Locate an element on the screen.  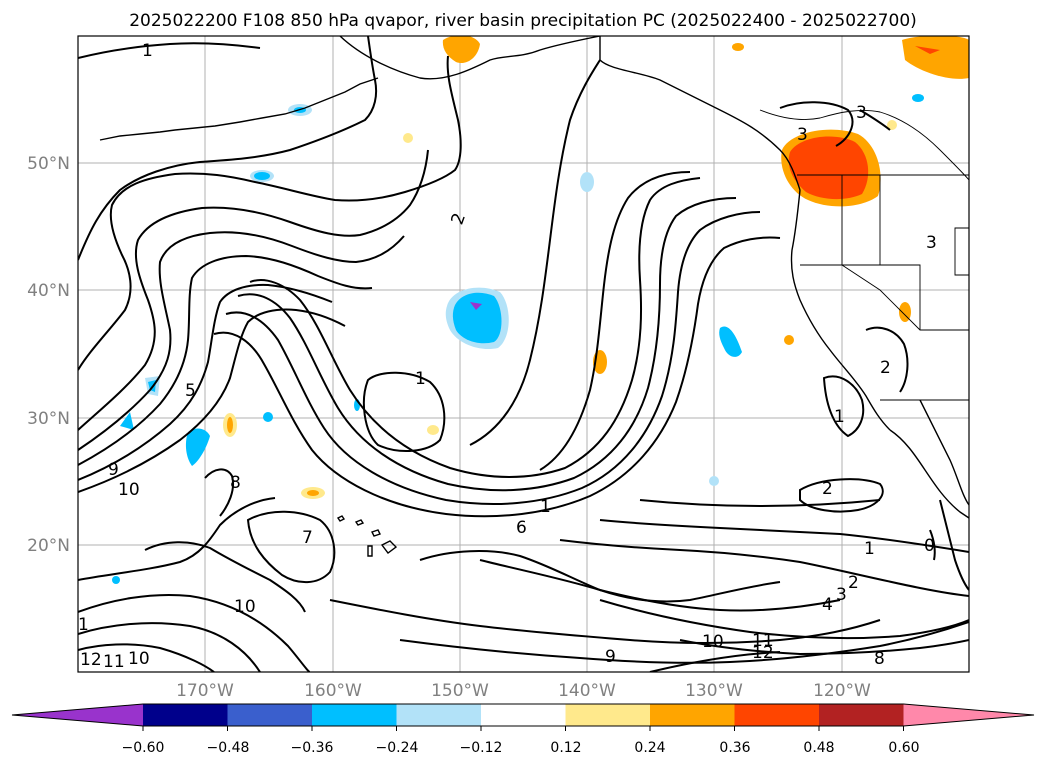
lat-label: 30°N is located at coordinates (48, 419).